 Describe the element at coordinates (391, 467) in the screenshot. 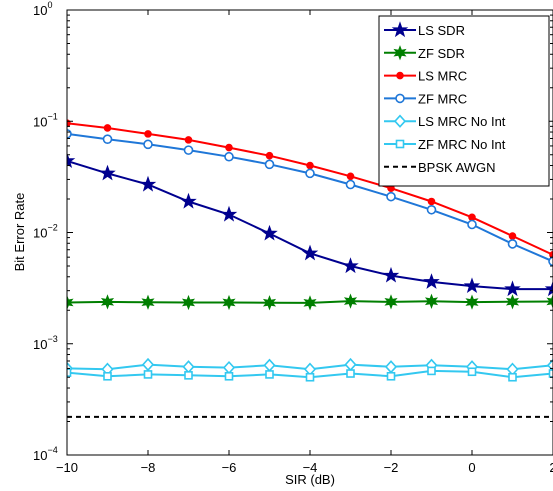

I see `x-tick-label: −2` at that location.